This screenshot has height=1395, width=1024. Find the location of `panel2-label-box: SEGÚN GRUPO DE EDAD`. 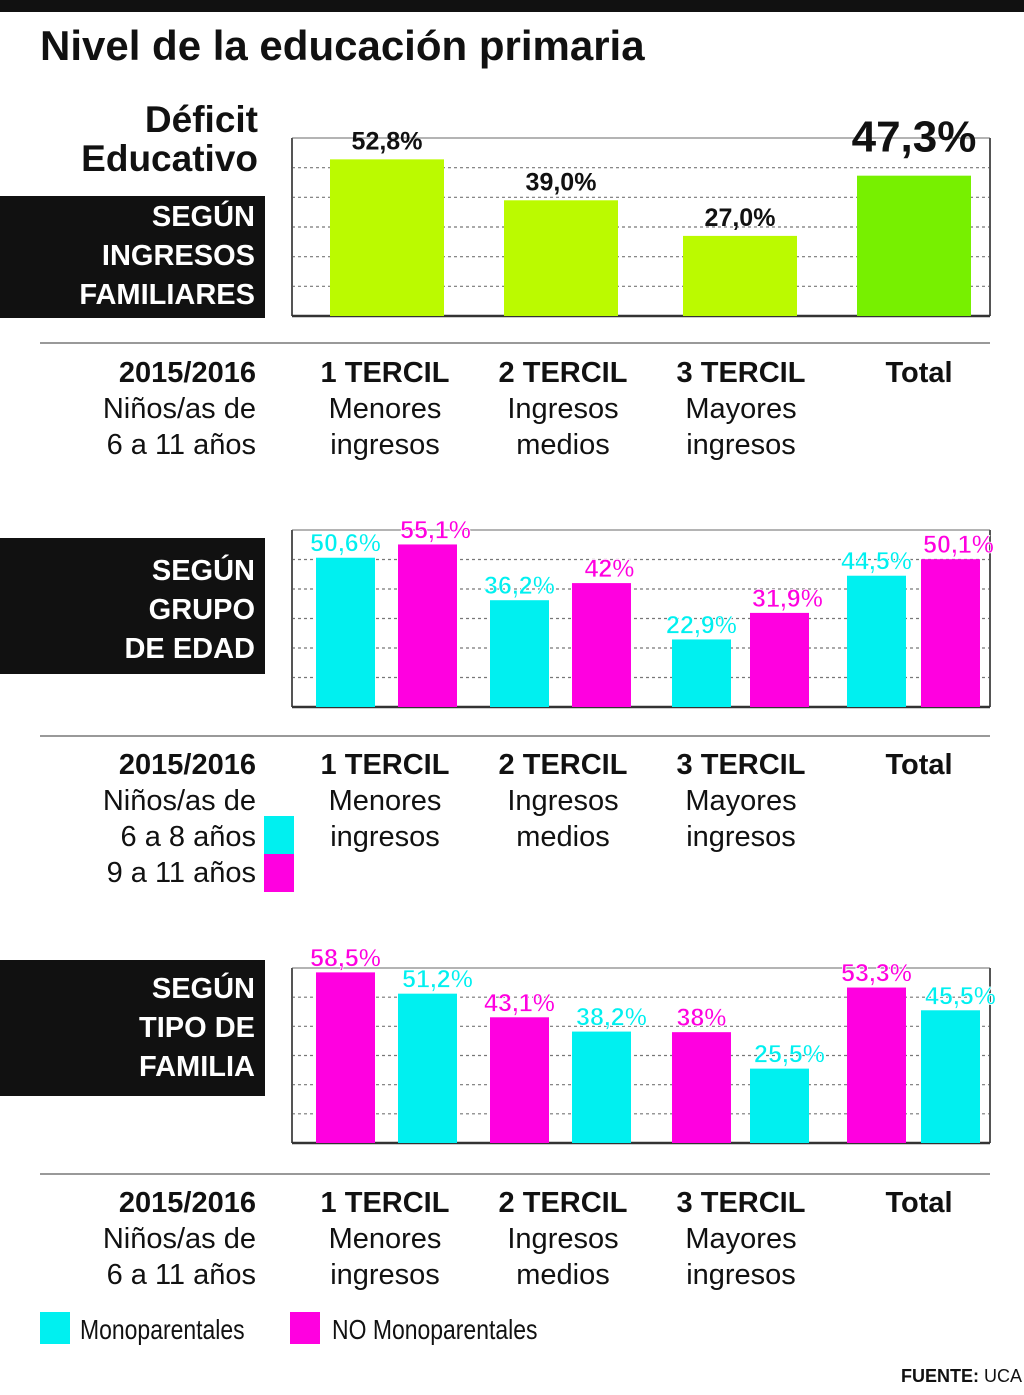

panel2-label-box: SEGÚN GRUPO DE EDAD is located at coordinates (132, 606).